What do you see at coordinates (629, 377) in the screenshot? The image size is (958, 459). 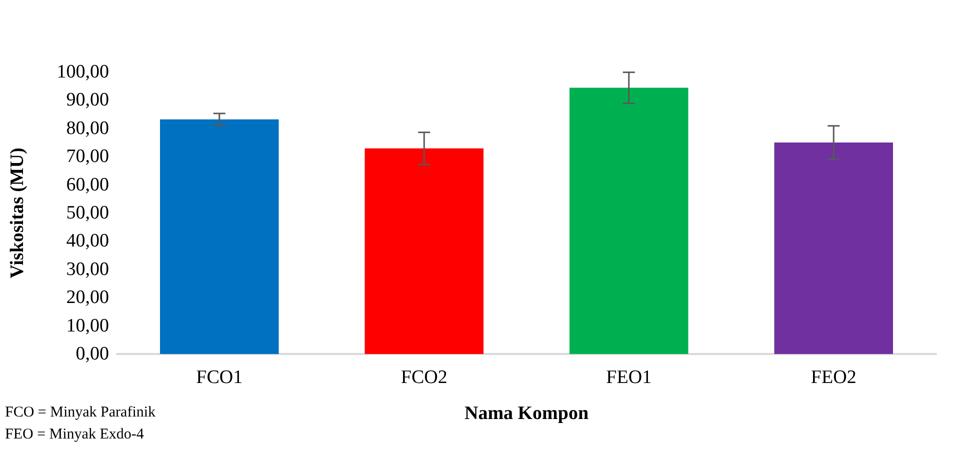 I see `x-tick-label: FEO1` at bounding box center [629, 377].